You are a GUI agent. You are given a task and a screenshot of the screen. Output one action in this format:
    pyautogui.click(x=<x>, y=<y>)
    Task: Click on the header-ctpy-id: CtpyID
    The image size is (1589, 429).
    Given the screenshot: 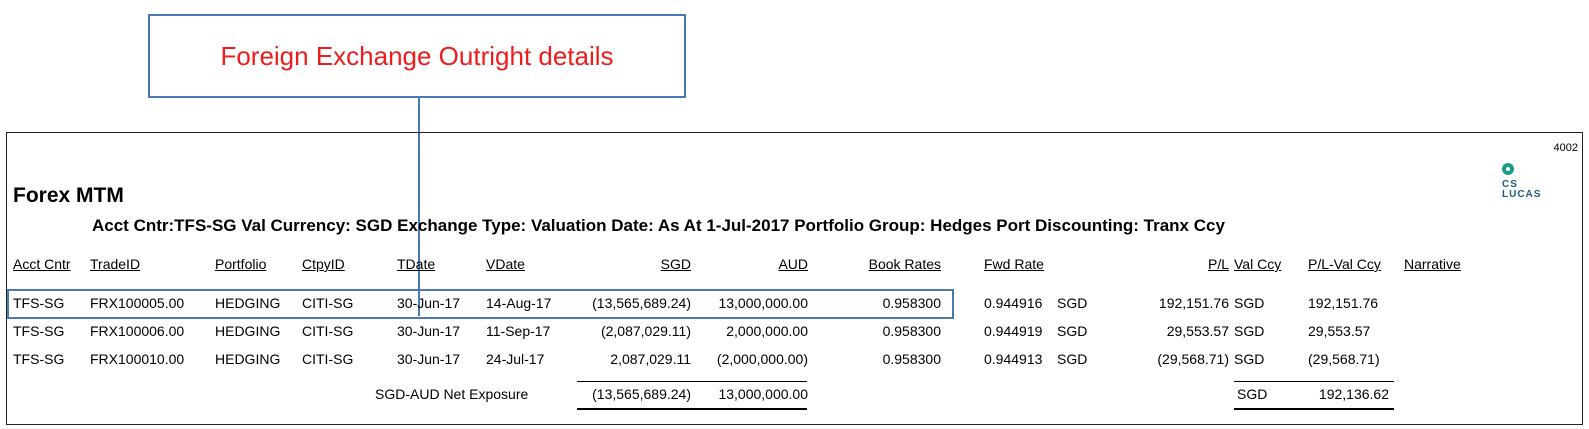 What is the action you would take?
    pyautogui.click(x=323, y=264)
    